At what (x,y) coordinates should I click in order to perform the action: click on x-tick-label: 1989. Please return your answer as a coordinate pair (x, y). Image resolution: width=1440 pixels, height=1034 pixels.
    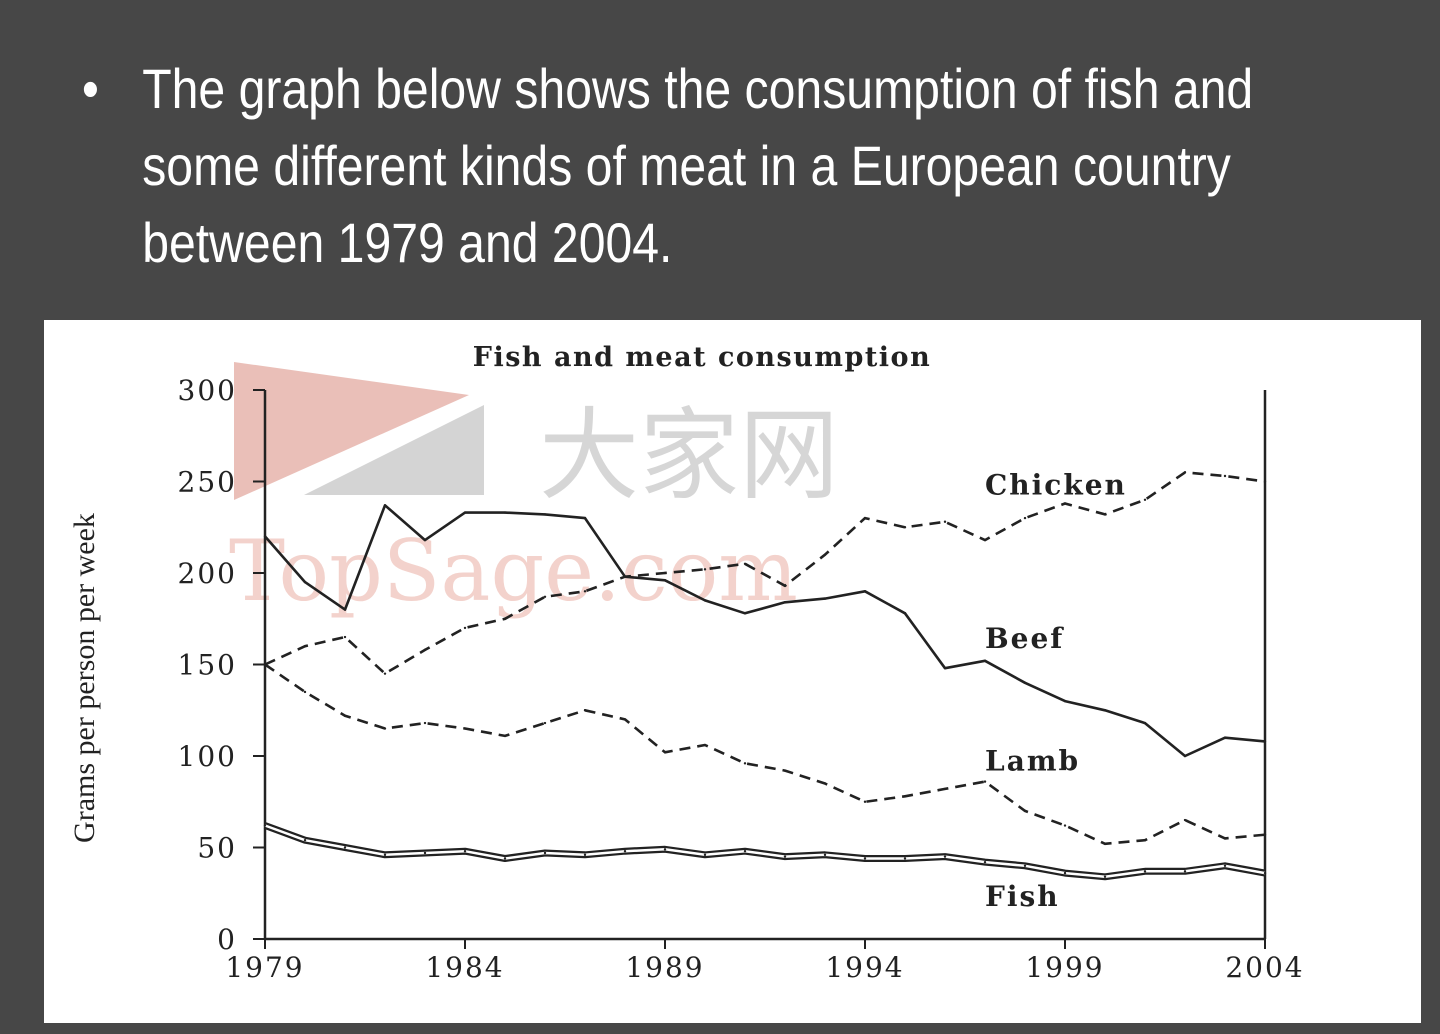
    Looking at the image, I should click on (664, 967).